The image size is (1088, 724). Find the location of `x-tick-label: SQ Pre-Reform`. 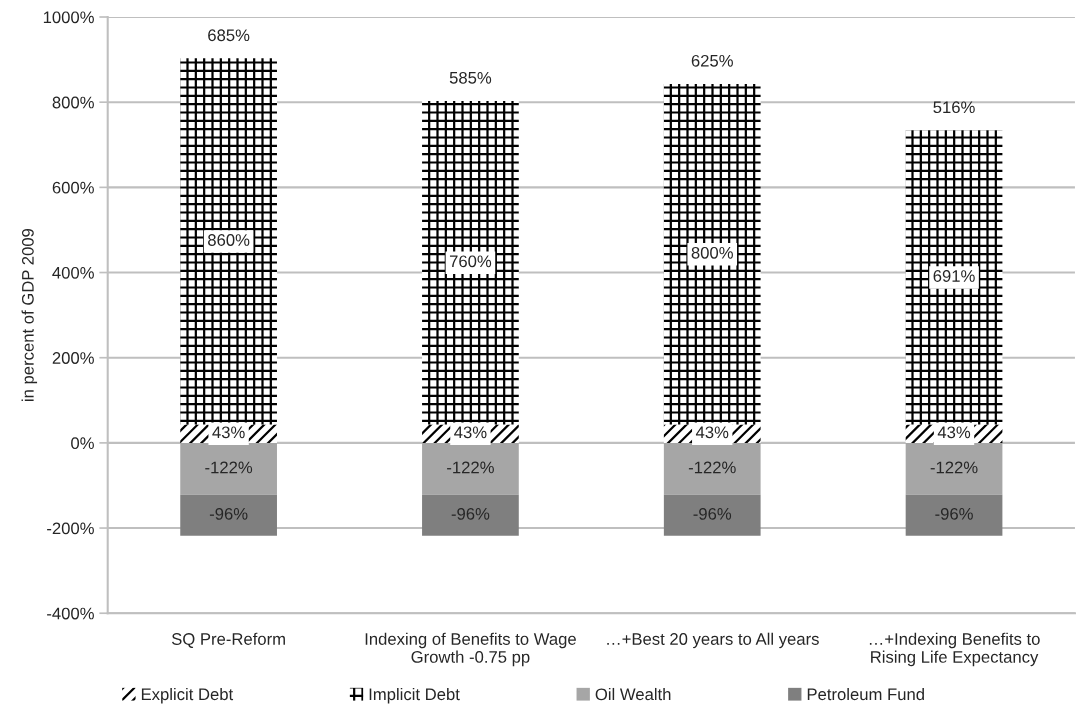

x-tick-label: SQ Pre-Reform is located at coordinates (228, 640).